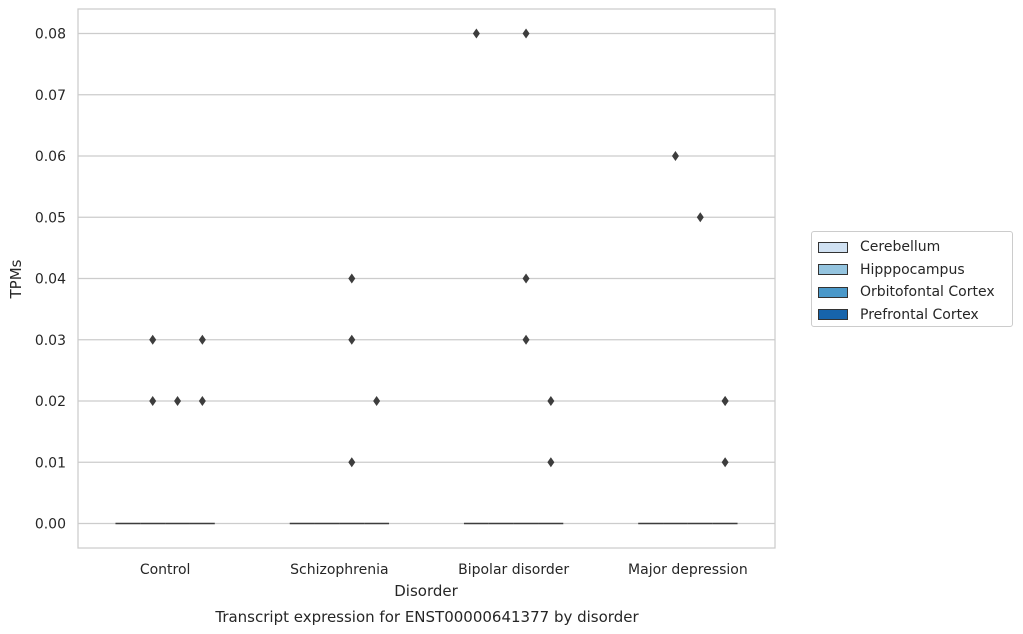 The width and height of the screenshot is (1023, 634). Describe the element at coordinates (513, 570) in the screenshot. I see `x-tick-label: Bipolar disorder` at that location.